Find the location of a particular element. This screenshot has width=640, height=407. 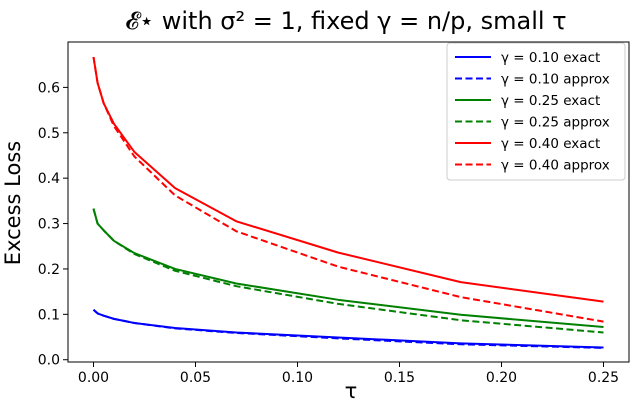

y-tick-label: 0.3 is located at coordinates (49, 225).